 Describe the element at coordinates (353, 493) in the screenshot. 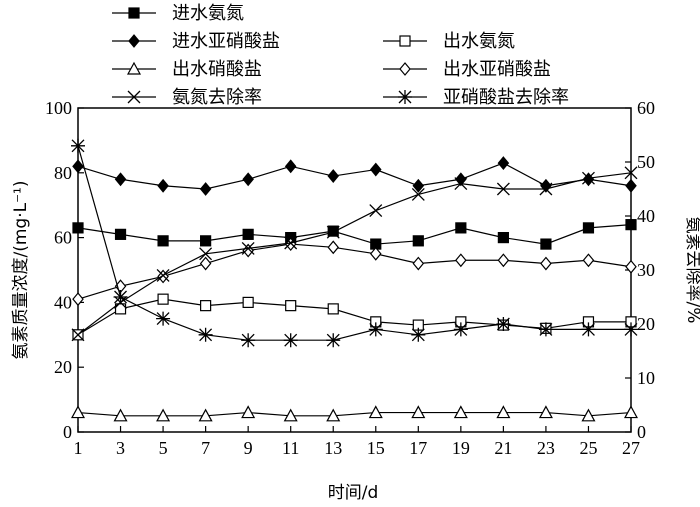

I see `x-axis-title: 时间/d` at that location.